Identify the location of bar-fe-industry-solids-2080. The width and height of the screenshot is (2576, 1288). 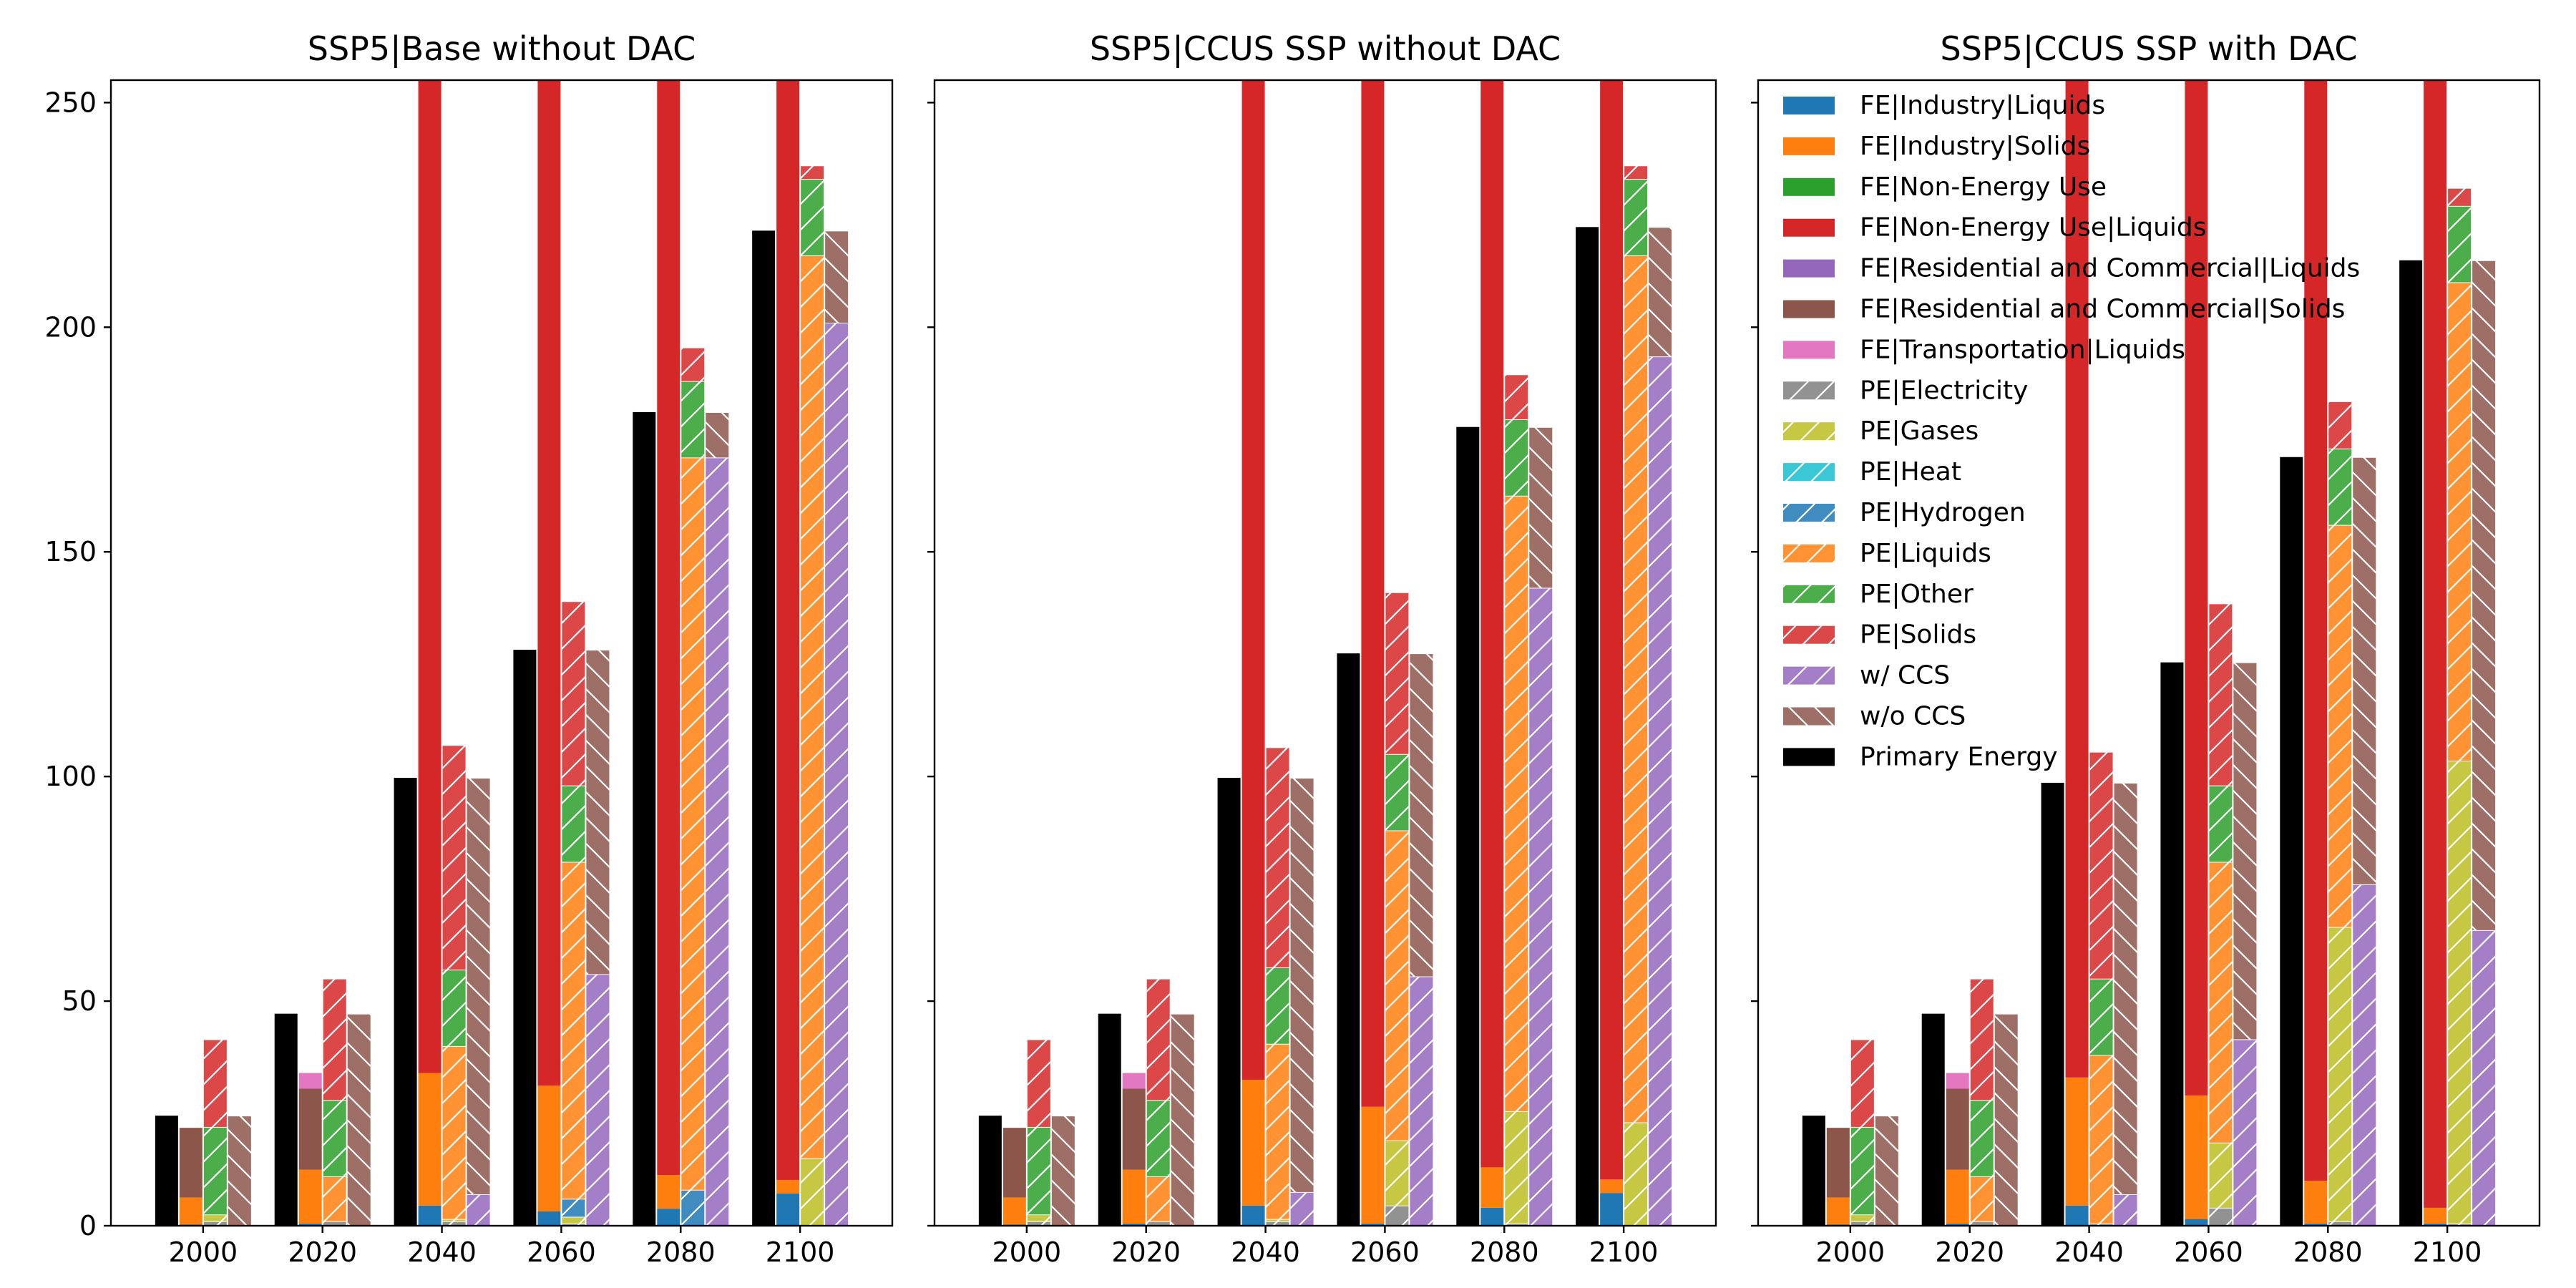
(668, 1192).